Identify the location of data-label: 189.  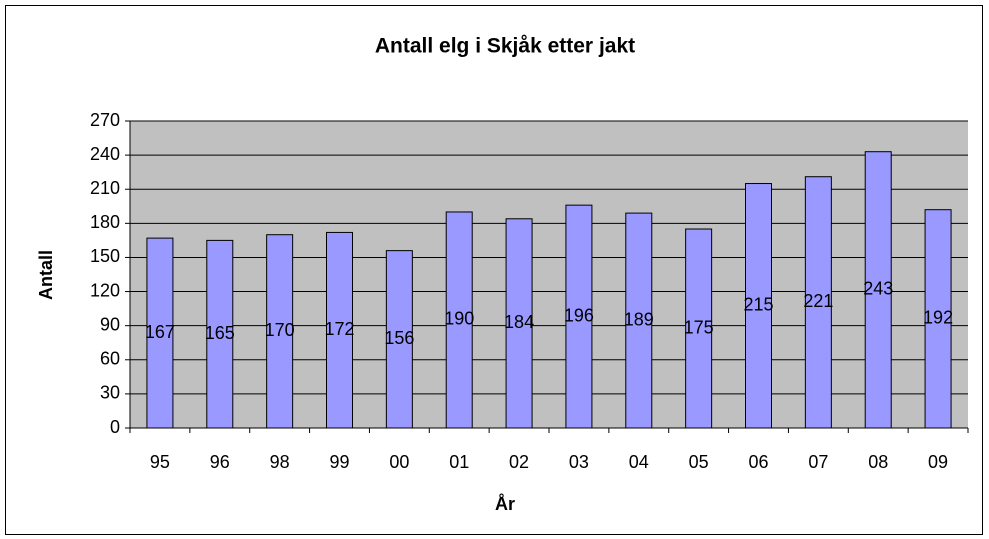
(639, 319).